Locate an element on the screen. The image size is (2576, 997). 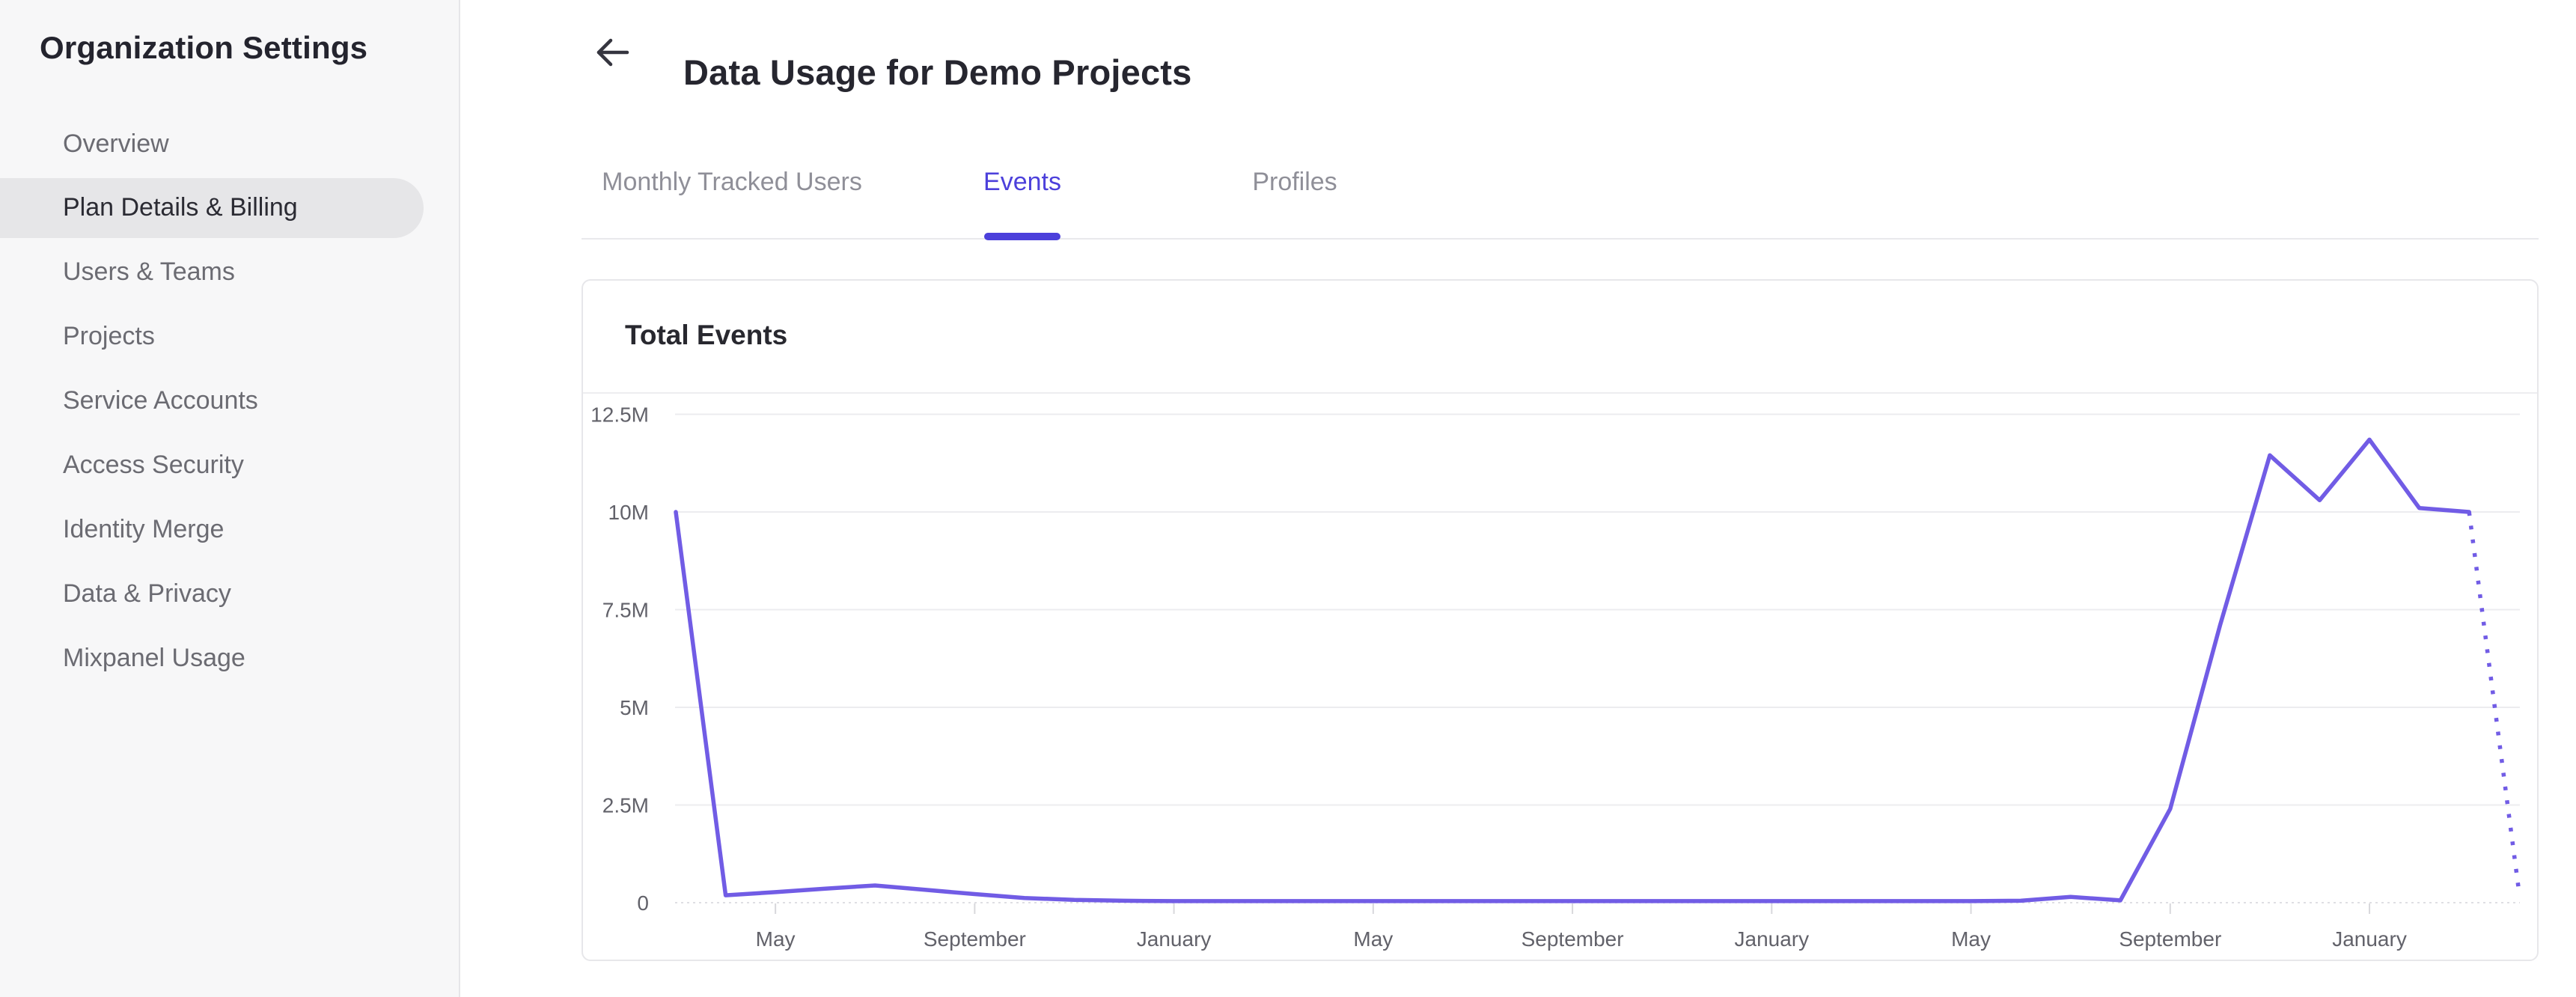
active-tab-underline is located at coordinates (1022, 237).